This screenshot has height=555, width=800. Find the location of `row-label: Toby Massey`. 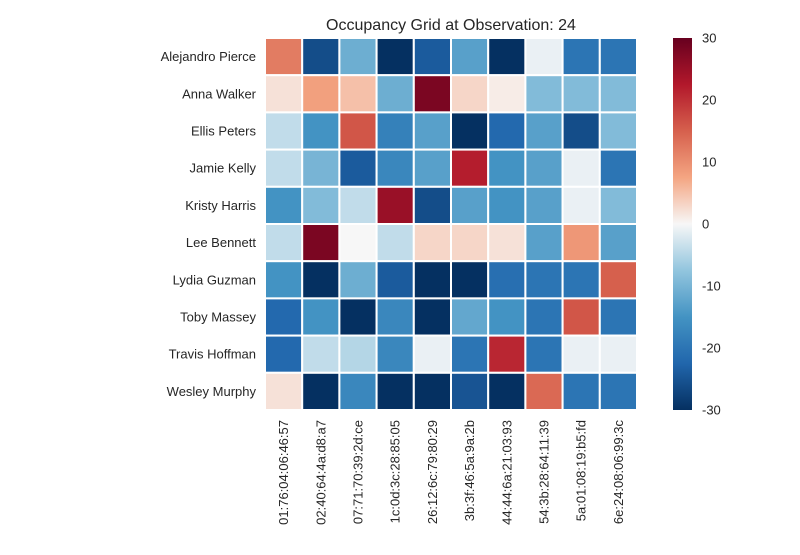

row-label: Toby Massey is located at coordinates (218, 317).